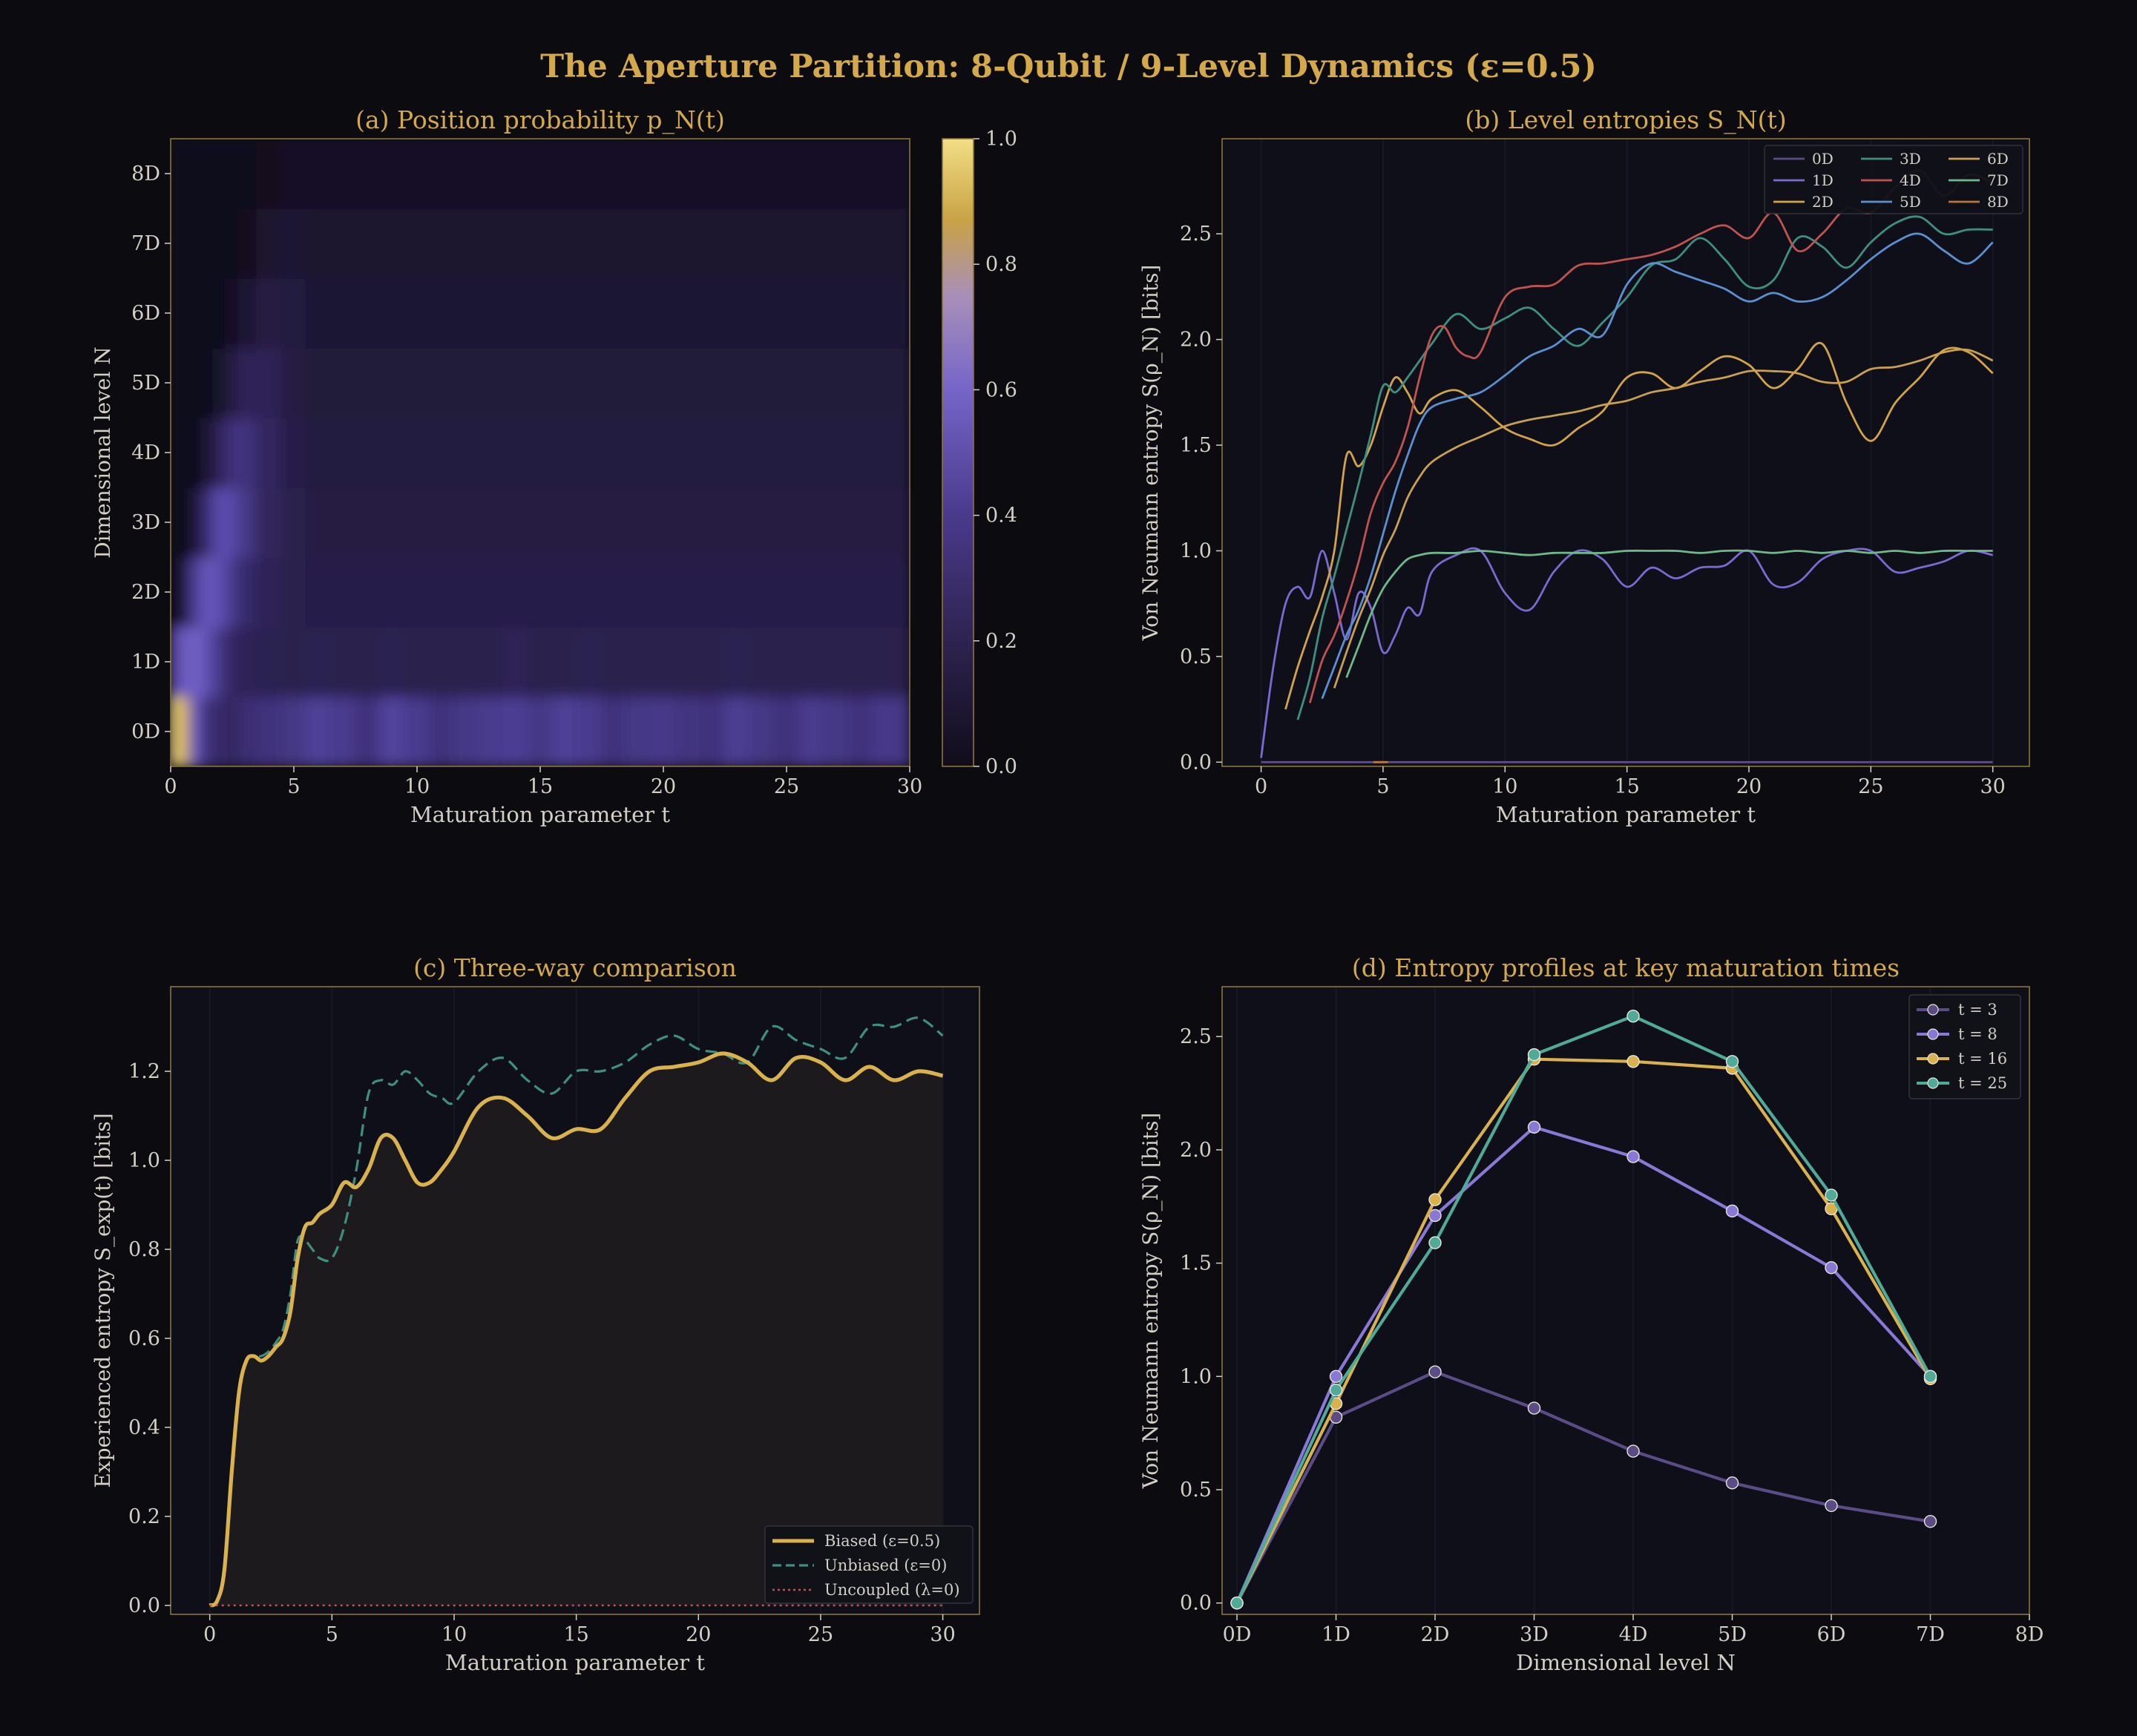  Describe the element at coordinates (1001, 516) in the screenshot. I see `colorbar-tick-label: 0.4` at that location.